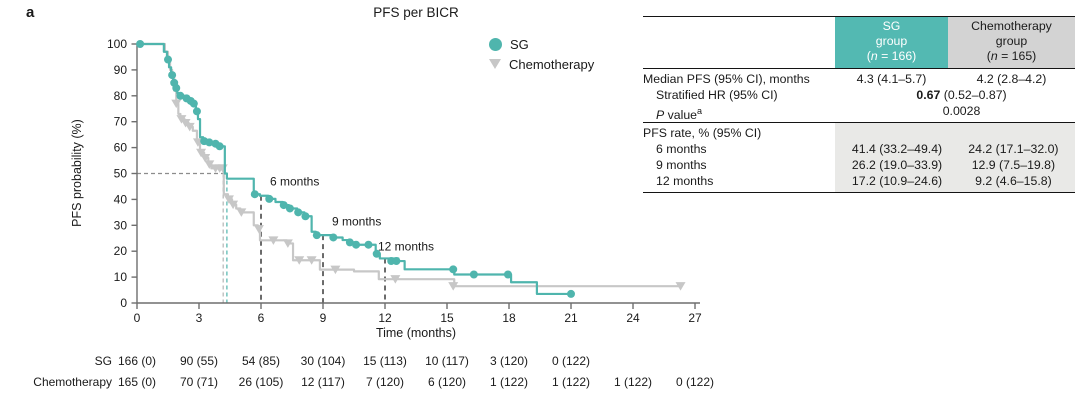 The image size is (1080, 410). What do you see at coordinates (121, 122) in the screenshot?
I see `y-tick-label: 70` at bounding box center [121, 122].